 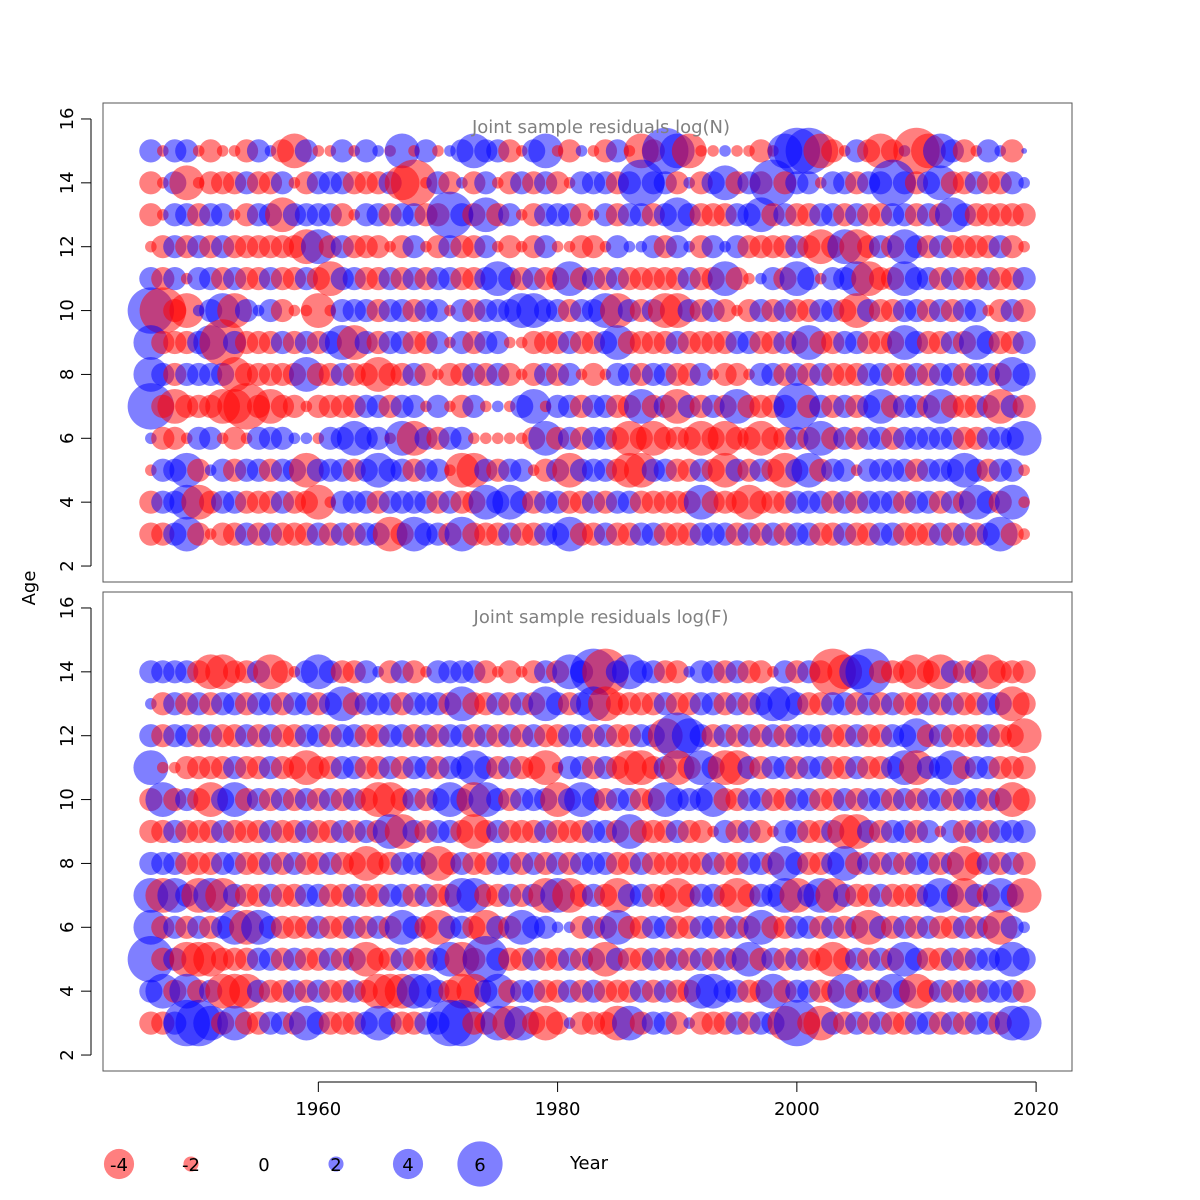 What do you see at coordinates (1012, 927) in the screenshot?
I see `residual-bubble-f-age6-2018` at bounding box center [1012, 927].